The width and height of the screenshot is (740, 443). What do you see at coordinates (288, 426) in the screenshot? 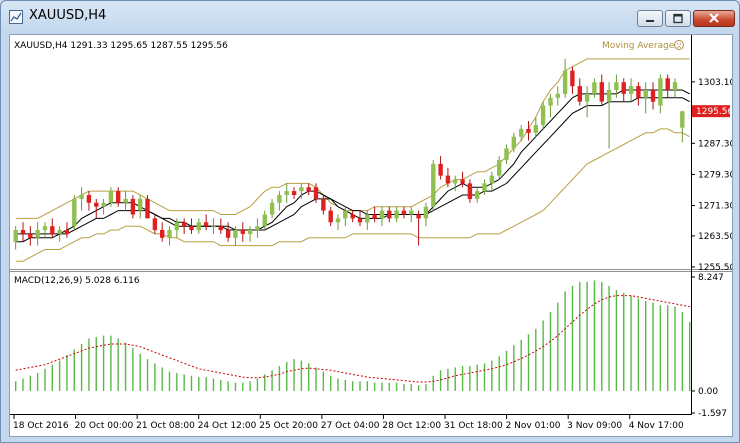
I see `time-axis-label: 25 Oct 20:00` at bounding box center [288, 426].